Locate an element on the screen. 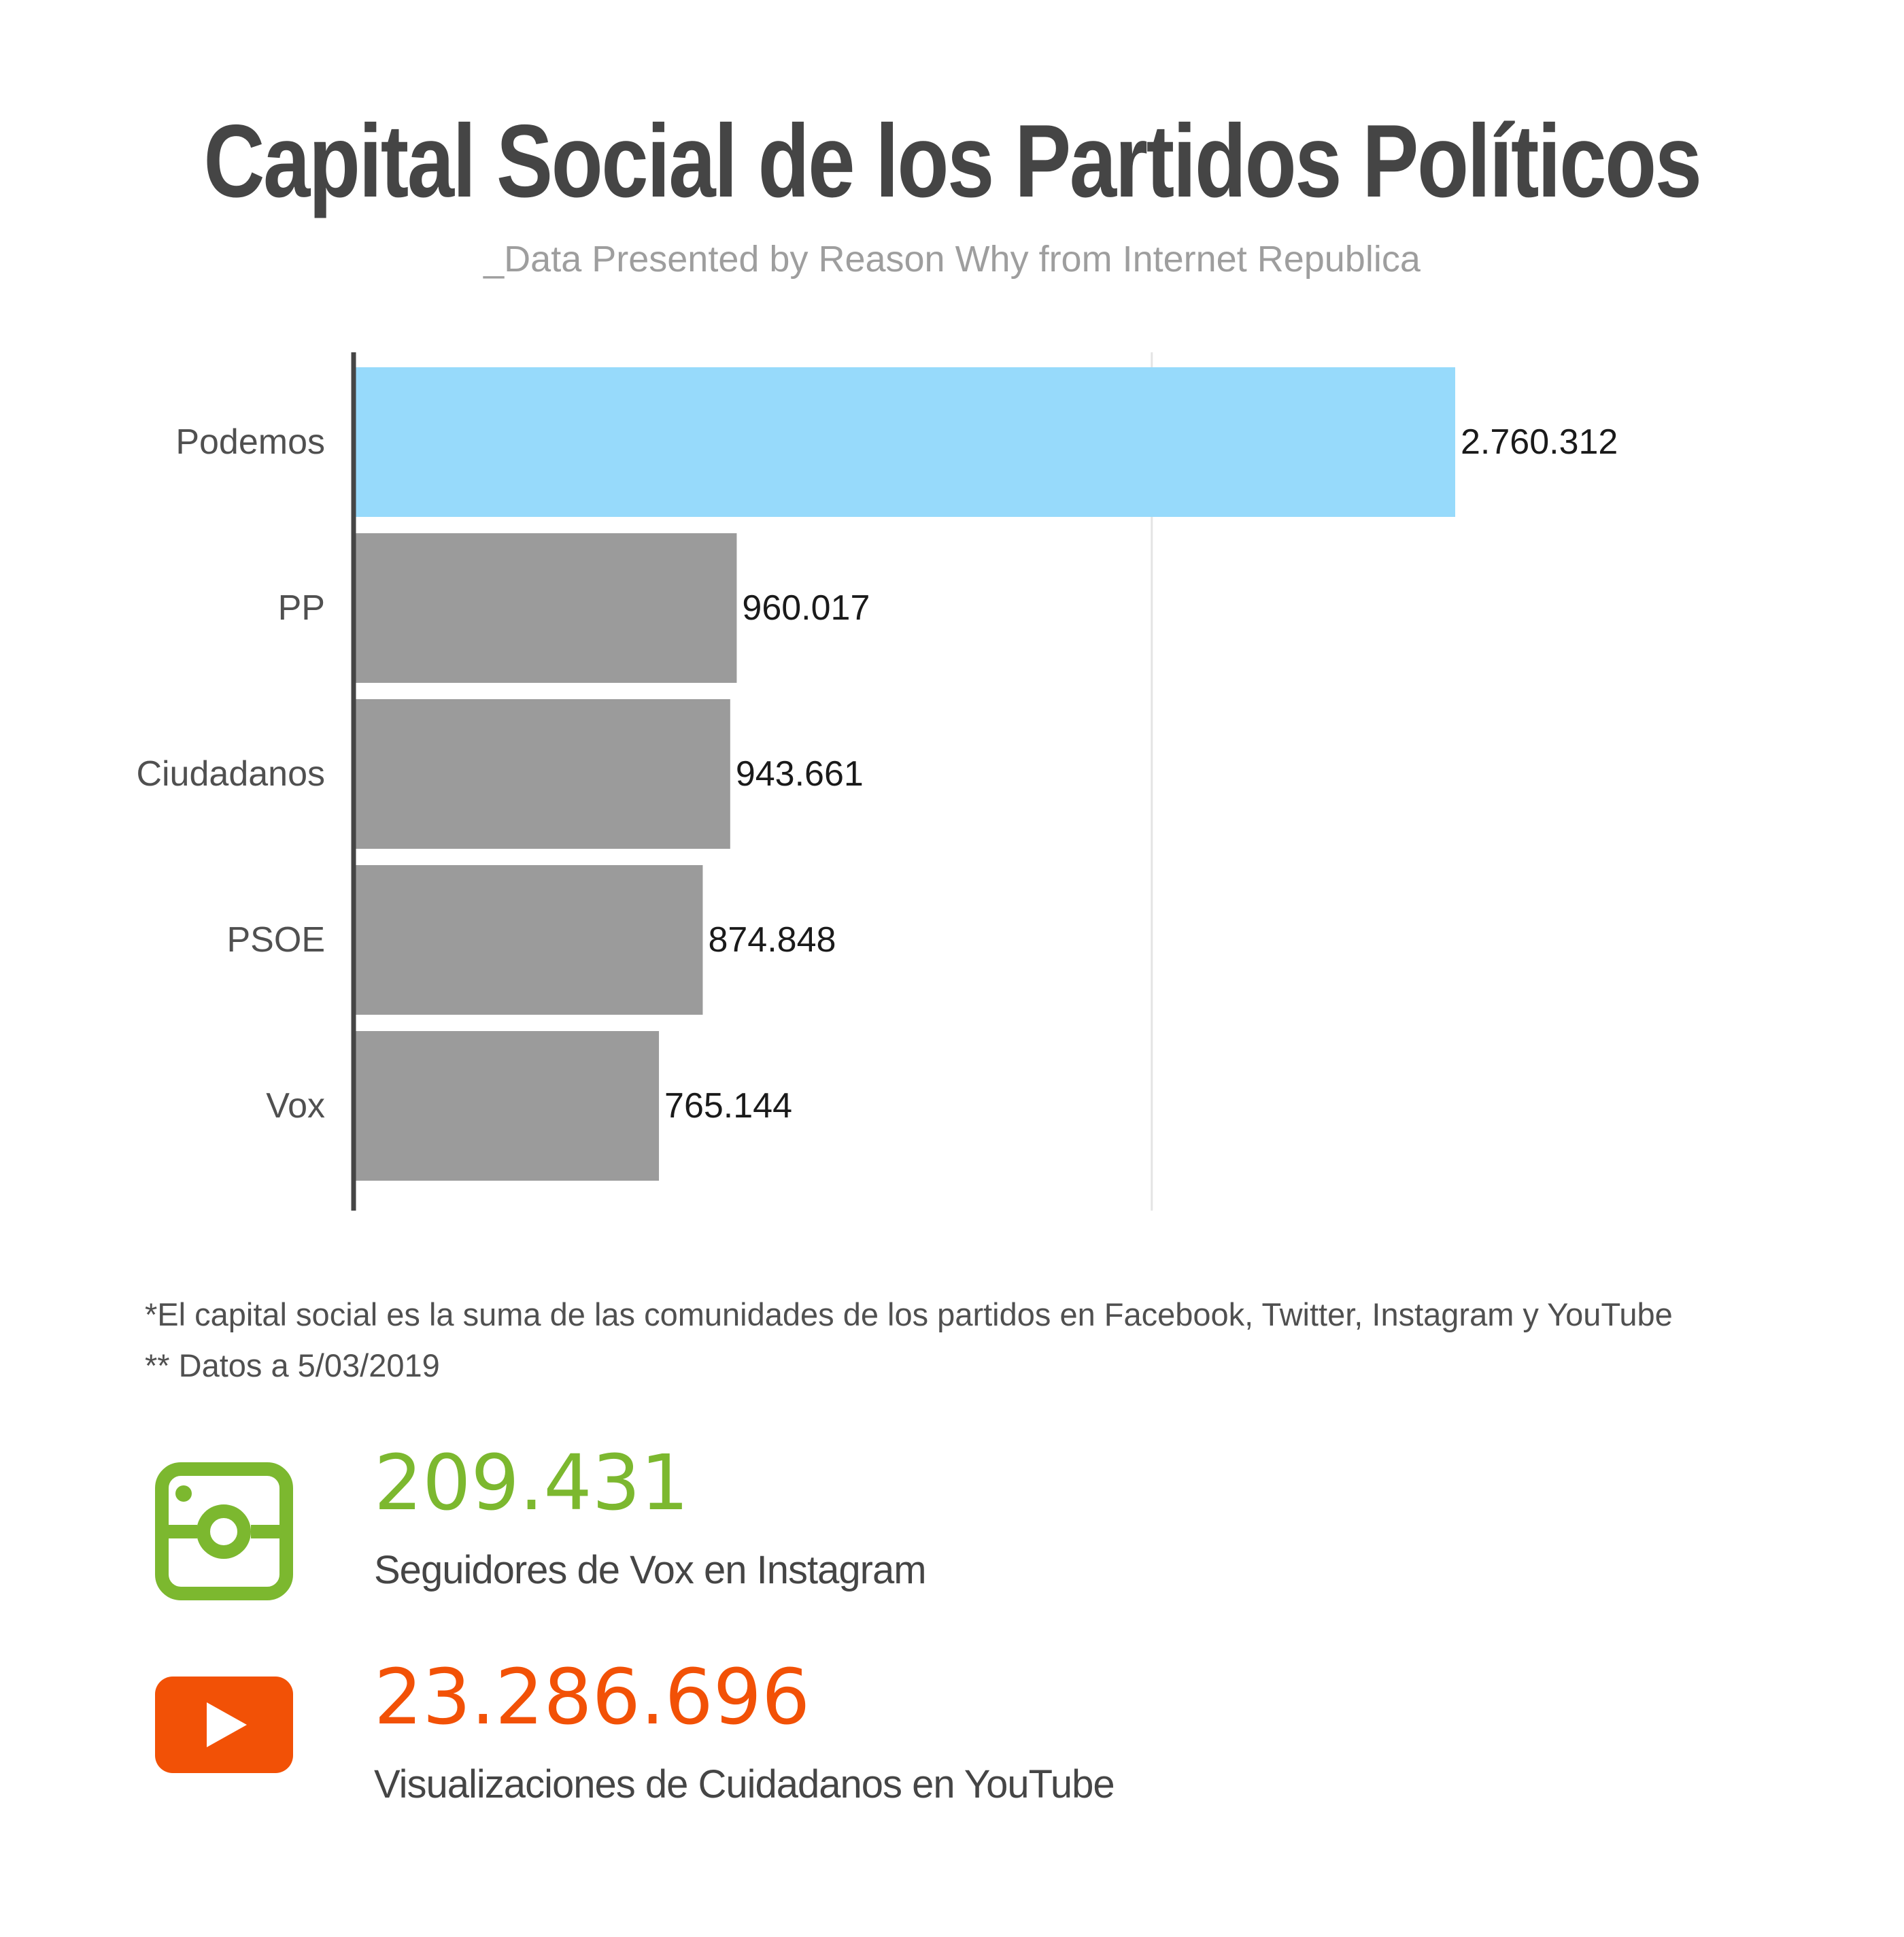 This screenshot has height=1937, width=1904. bar-vox is located at coordinates (507, 1106).